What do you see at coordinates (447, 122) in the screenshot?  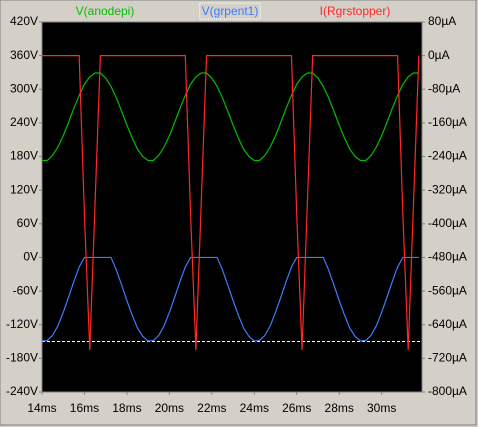 I see `y2-tick-label: -160µA` at bounding box center [447, 122].